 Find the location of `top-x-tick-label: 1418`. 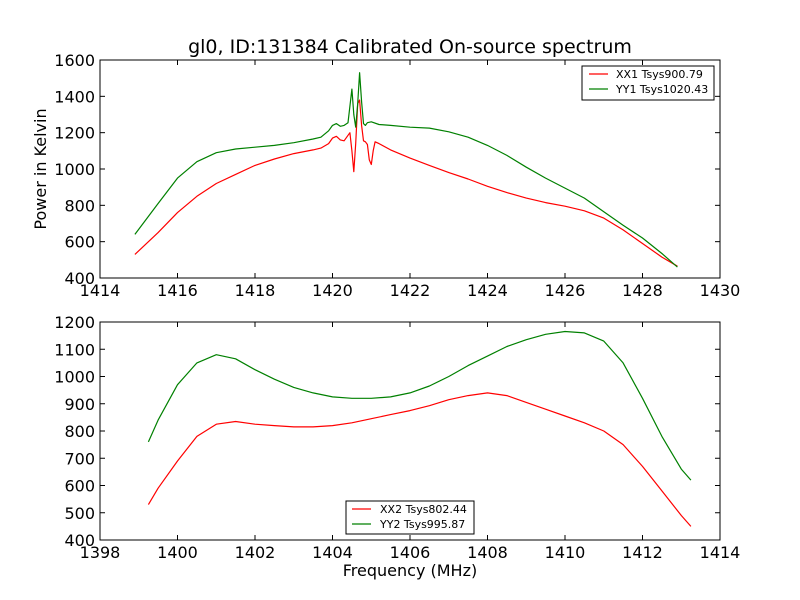

top-x-tick-label: 1418 is located at coordinates (255, 290).